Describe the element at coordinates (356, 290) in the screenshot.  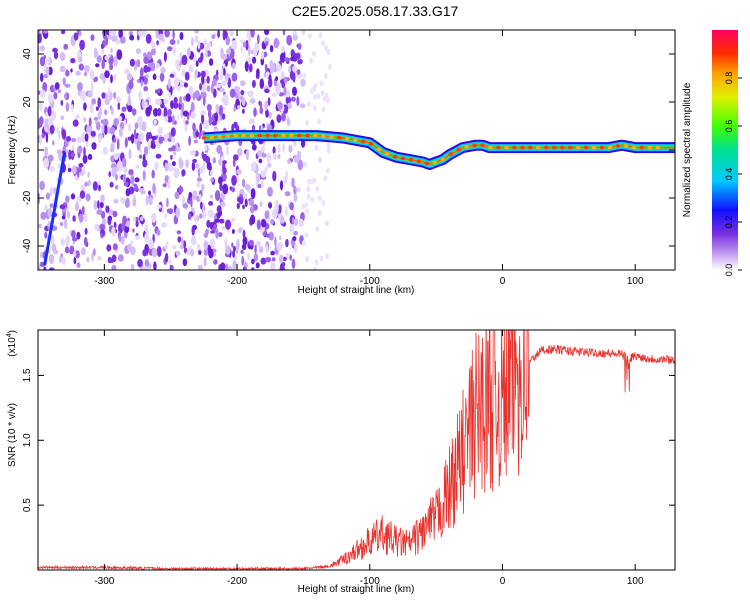
I see `top-x-axis-label: Height of straight line (km)` at that location.